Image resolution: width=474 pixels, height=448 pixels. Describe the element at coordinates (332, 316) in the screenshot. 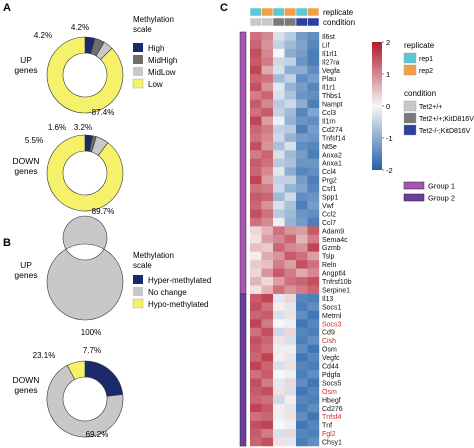

I see `heatmap-row-label: Metrnl` at that location.